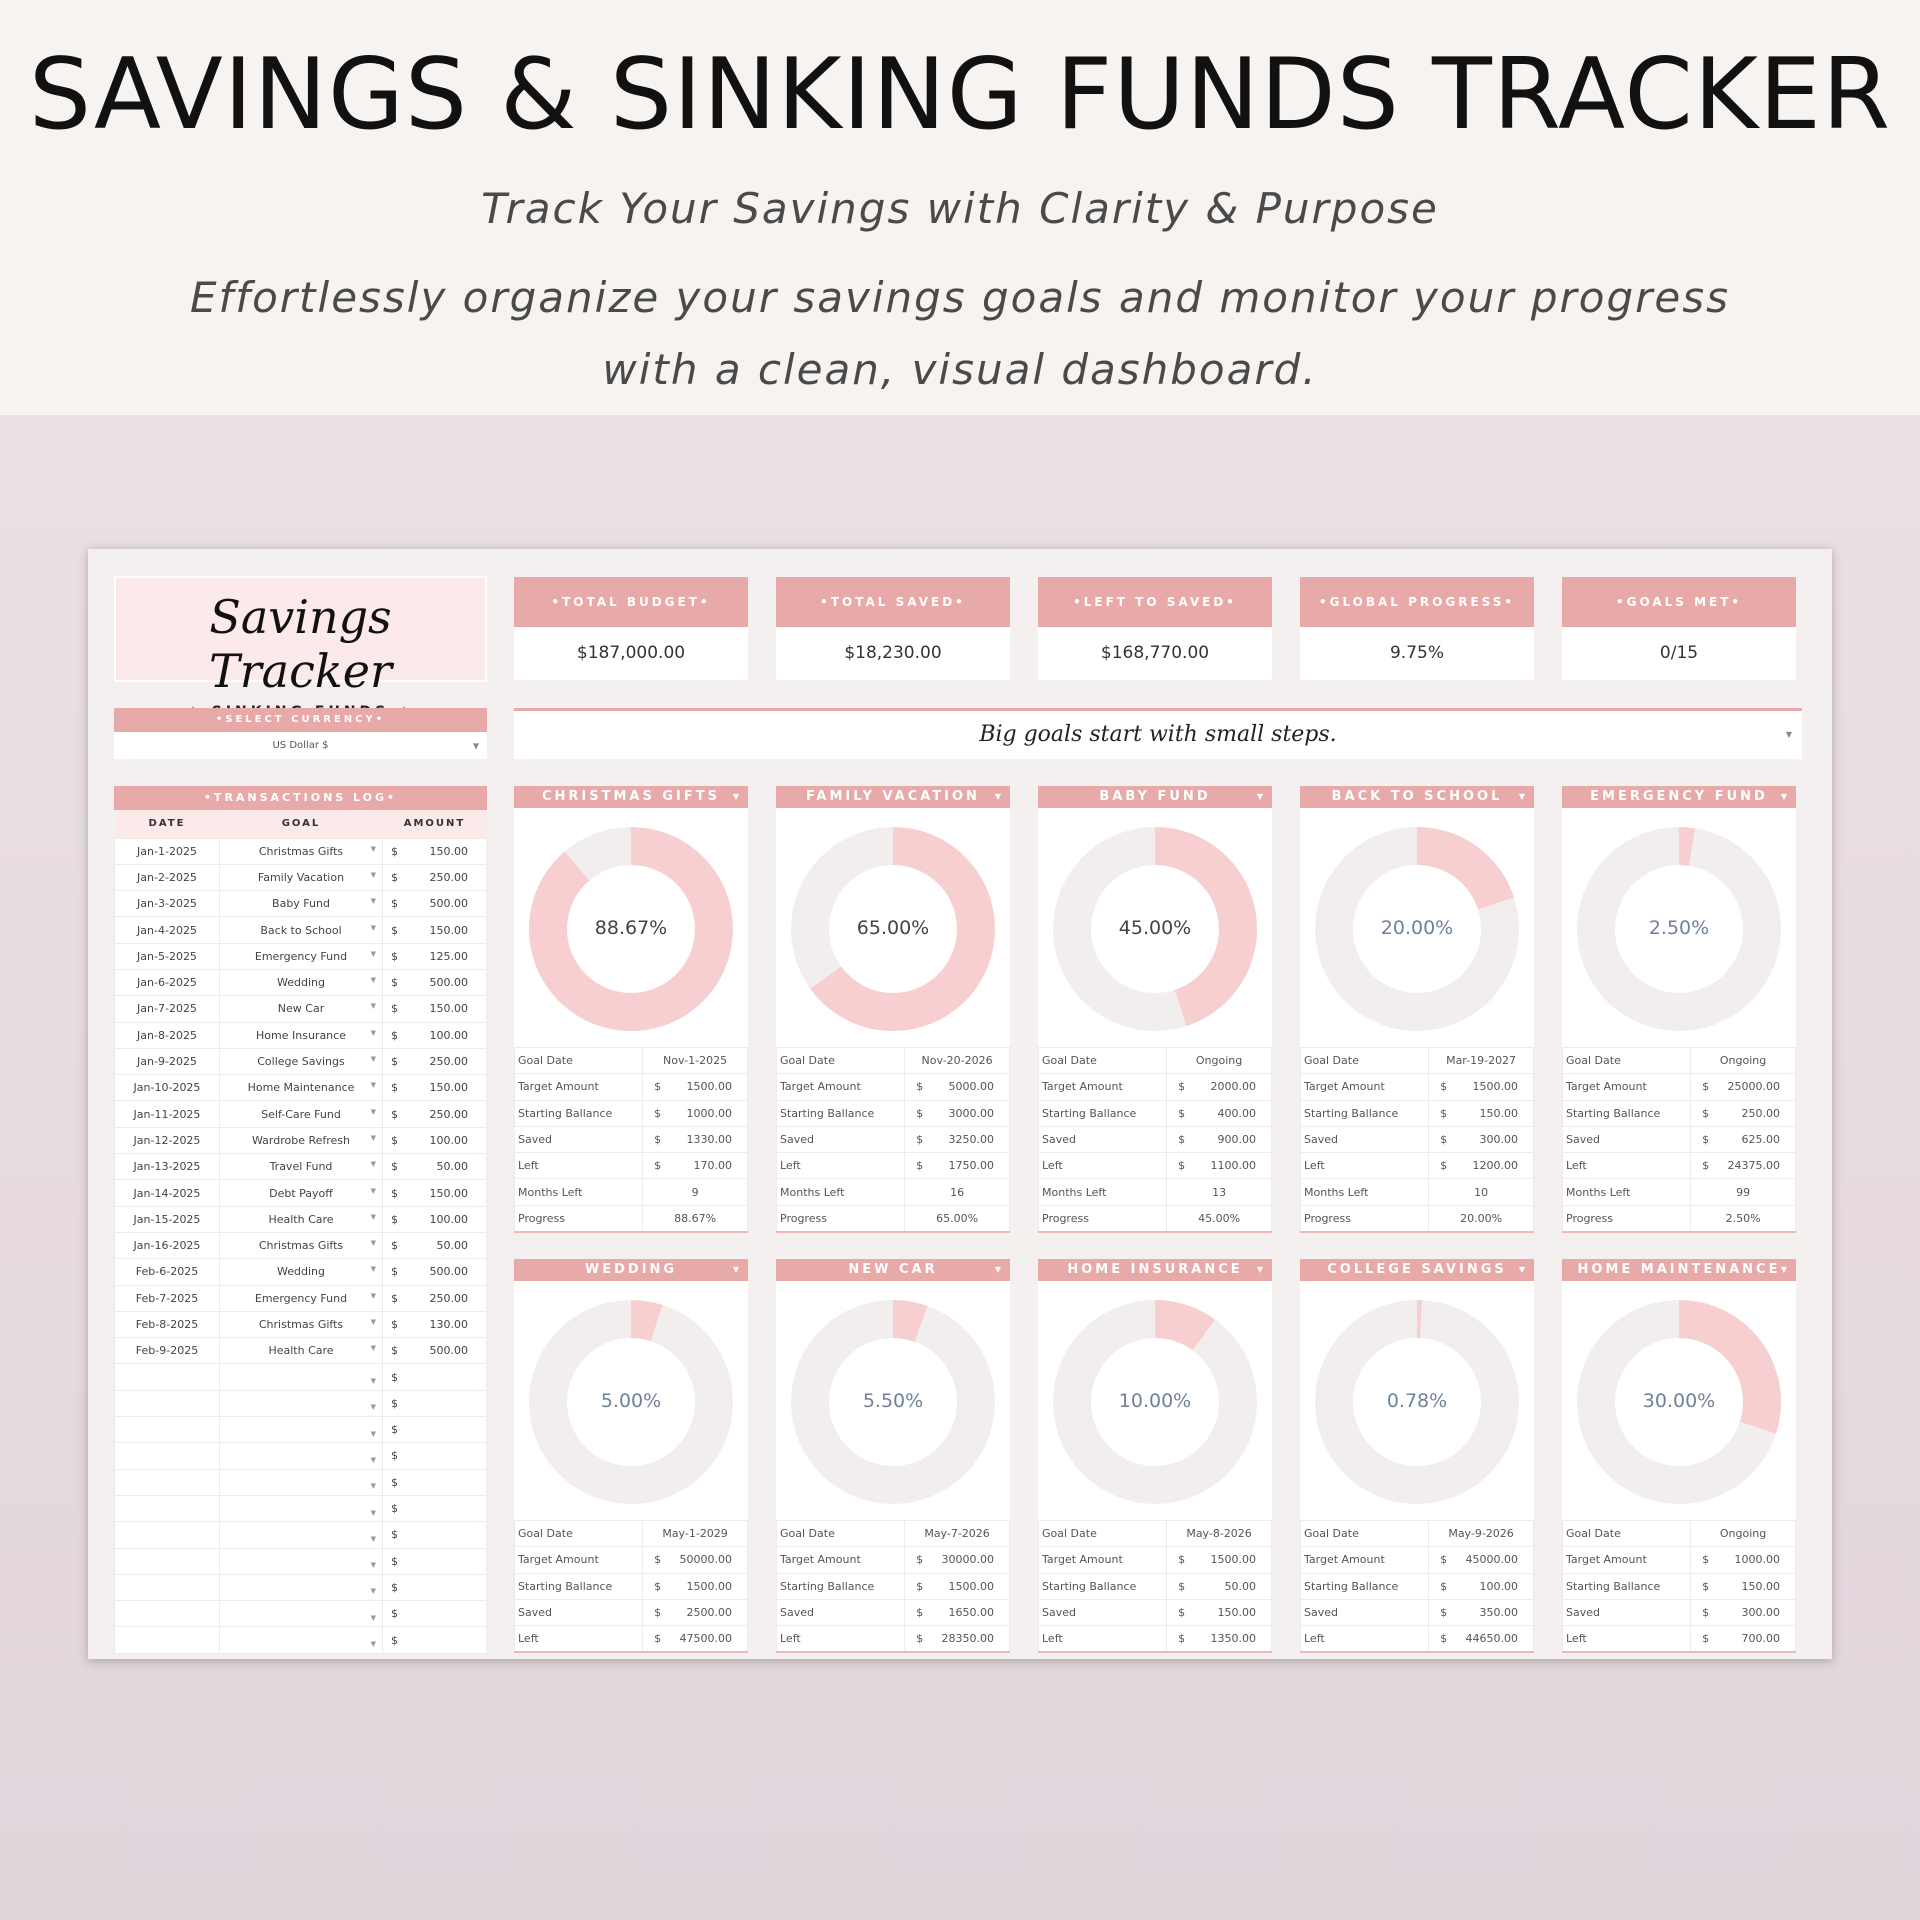  Describe the element at coordinates (167, 930) in the screenshot. I see `date-cell: Jan-4-2025` at that location.